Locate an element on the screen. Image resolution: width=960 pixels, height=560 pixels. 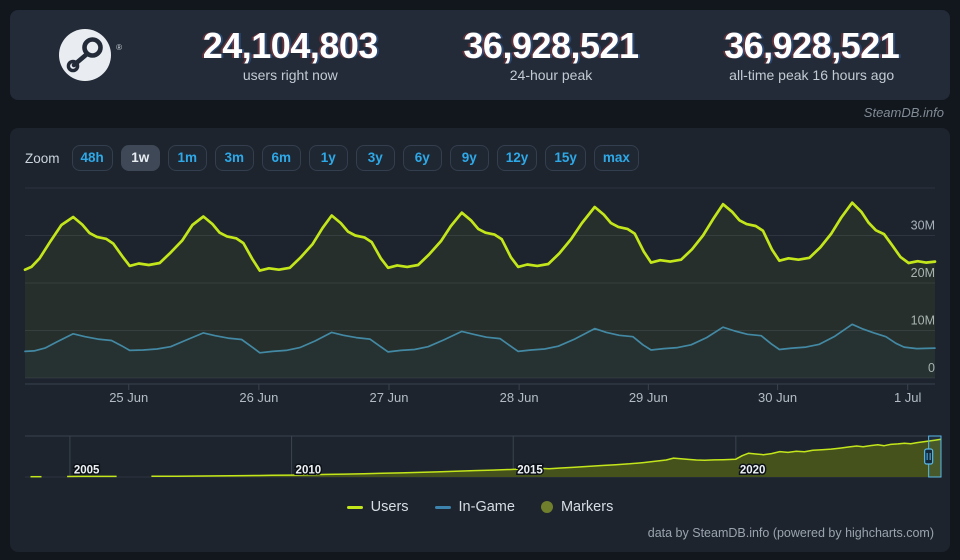
svg-text: 10M is located at coordinates (923, 321).